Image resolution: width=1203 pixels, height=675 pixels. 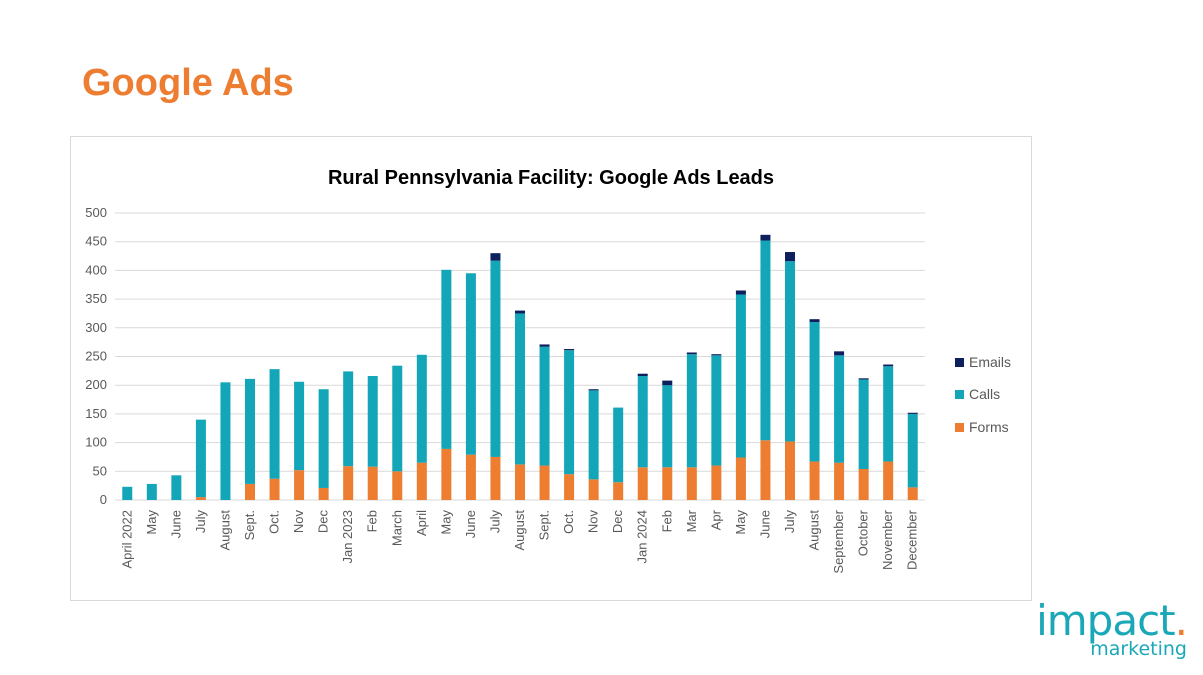 I want to click on x-tick-label: April, so click(x=421, y=523).